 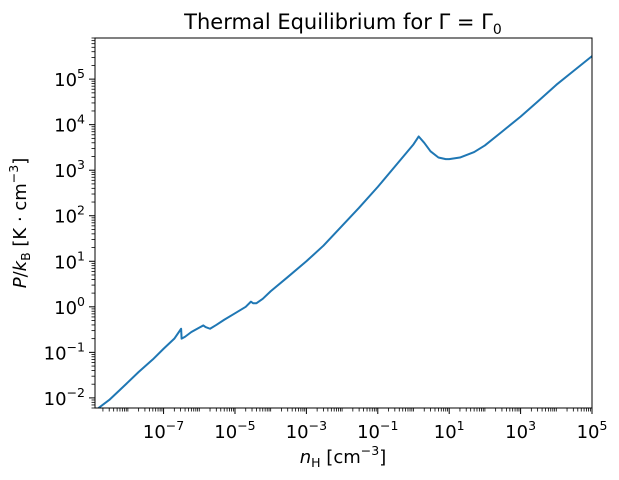 What do you see at coordinates (520, 430) in the screenshot?
I see `x-tick-label: 10³` at bounding box center [520, 430].